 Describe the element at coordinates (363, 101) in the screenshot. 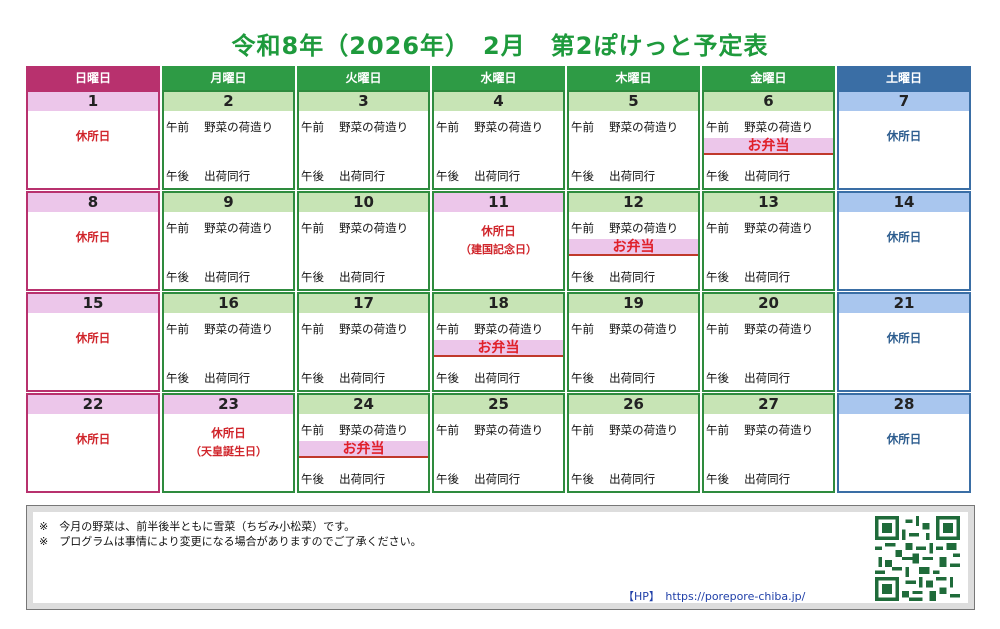

I see `day-number: 3` at that location.